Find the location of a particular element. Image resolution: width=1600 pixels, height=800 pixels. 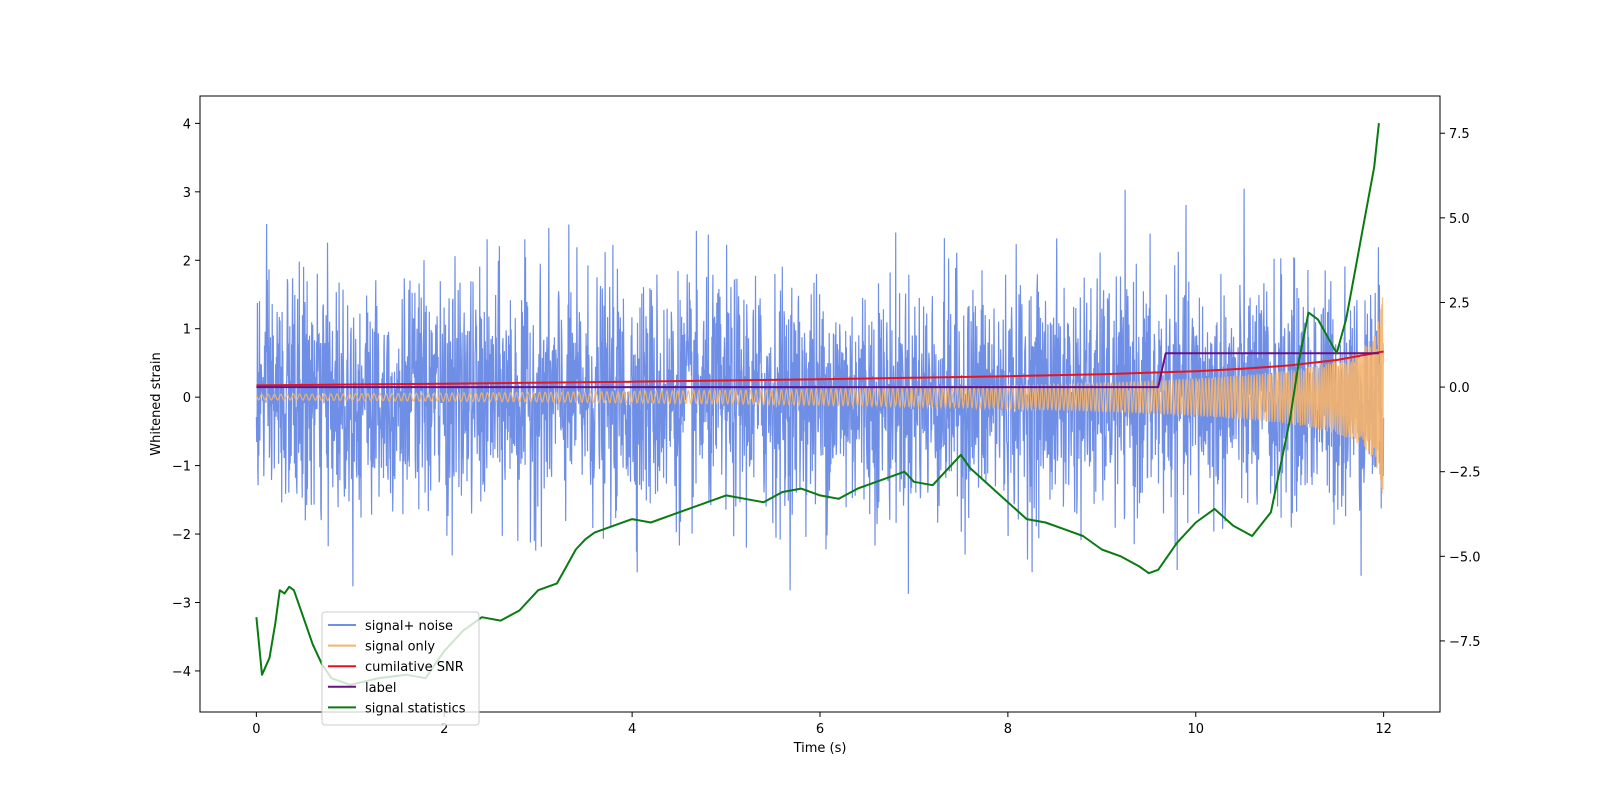

y2-tick-label: 5.0 is located at coordinates (1459, 219).